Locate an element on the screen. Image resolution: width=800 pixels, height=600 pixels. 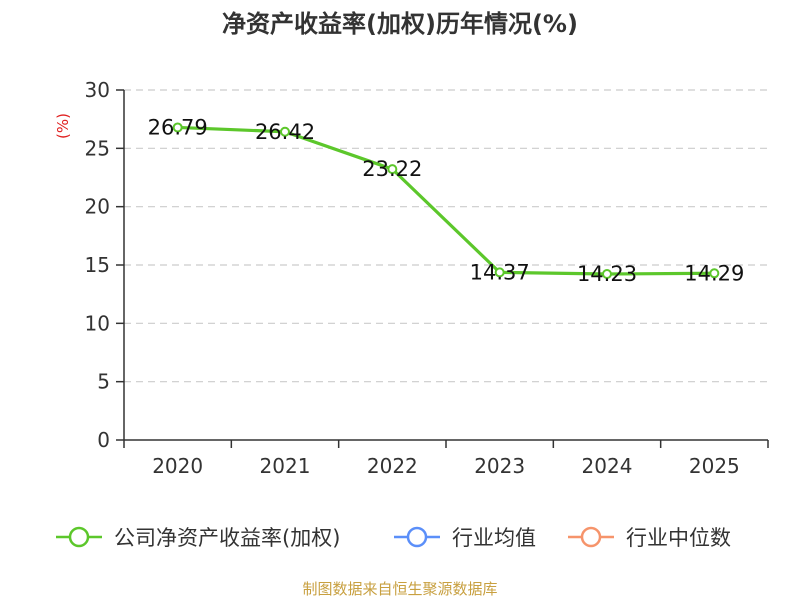
x-tick-label: 2025 is located at coordinates (714, 466).